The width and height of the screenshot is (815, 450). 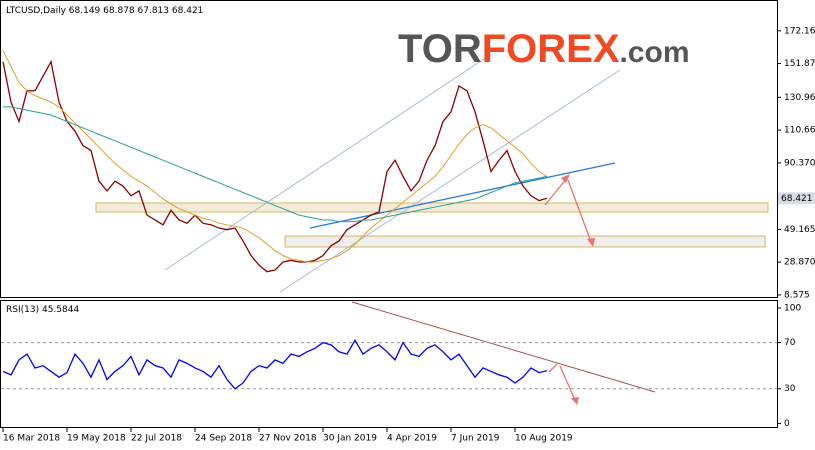 What do you see at coordinates (799, 263) in the screenshot?
I see `y-tick-label: 28.870` at bounding box center [799, 263].